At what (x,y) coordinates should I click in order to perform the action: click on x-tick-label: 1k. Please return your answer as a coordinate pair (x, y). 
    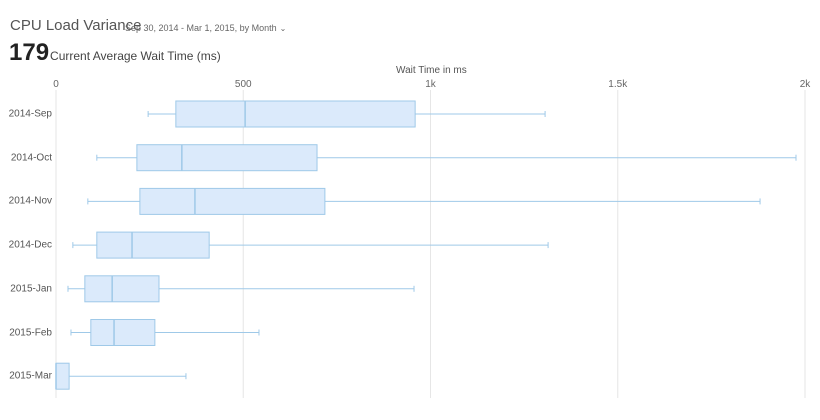
    Looking at the image, I should click on (430, 84).